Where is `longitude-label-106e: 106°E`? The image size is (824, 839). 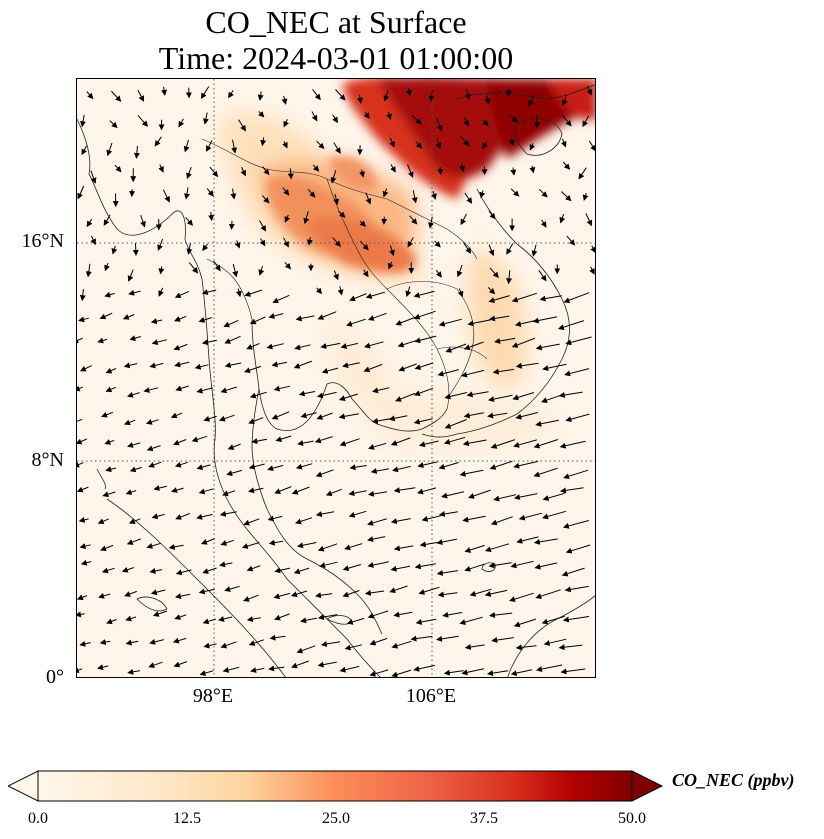
longitude-label-106e: 106°E is located at coordinates (431, 696).